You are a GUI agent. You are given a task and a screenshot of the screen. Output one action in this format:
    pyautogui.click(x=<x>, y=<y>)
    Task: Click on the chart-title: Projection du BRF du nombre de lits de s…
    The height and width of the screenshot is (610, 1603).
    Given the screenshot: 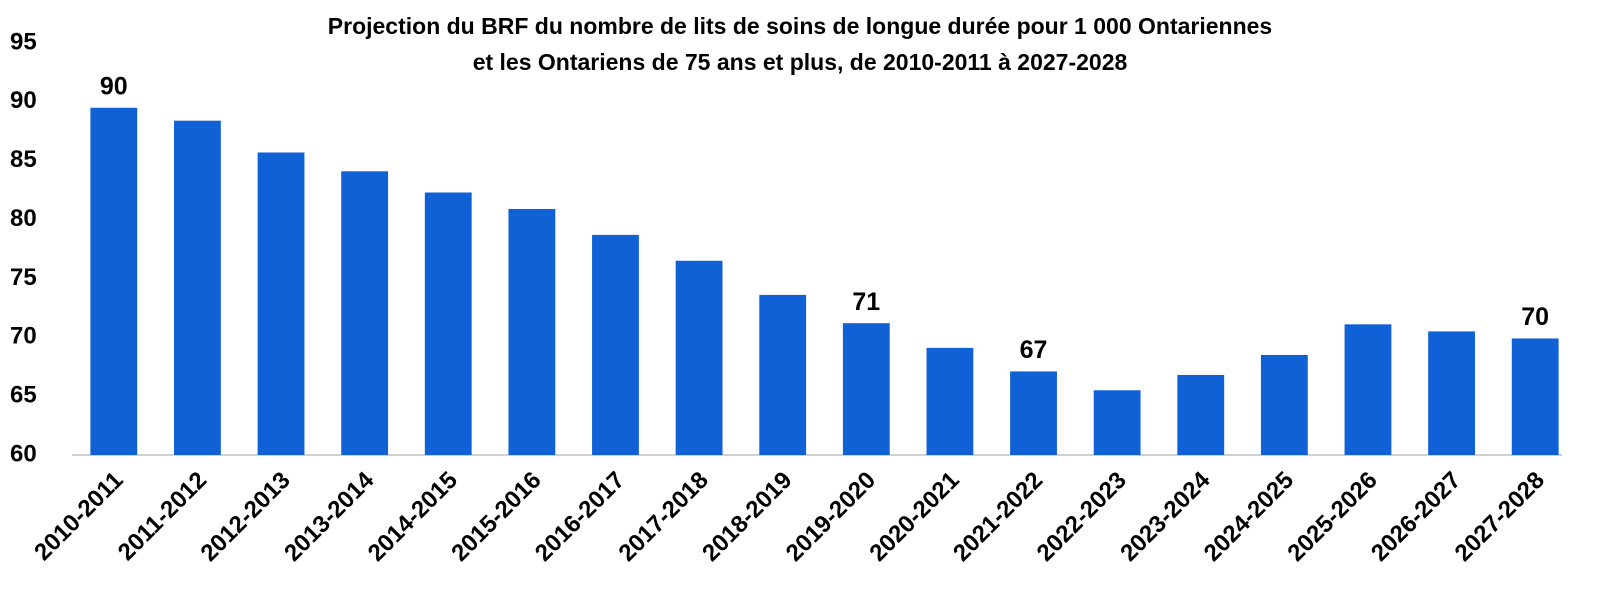 What is the action you would take?
    pyautogui.click(x=800, y=26)
    